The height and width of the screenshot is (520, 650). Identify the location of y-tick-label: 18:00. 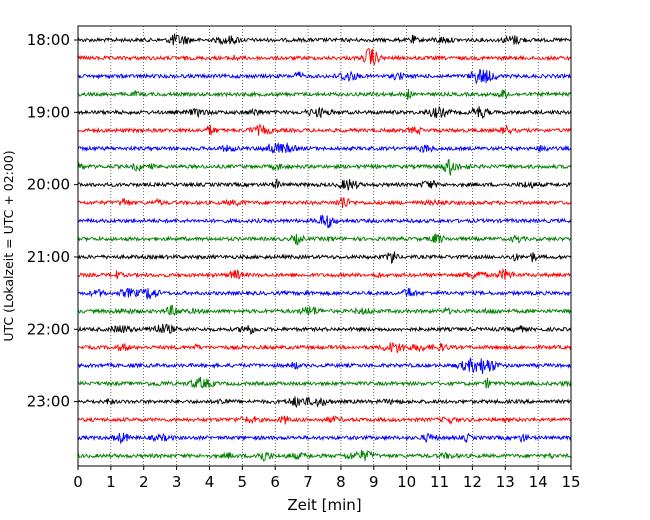
(48, 40).